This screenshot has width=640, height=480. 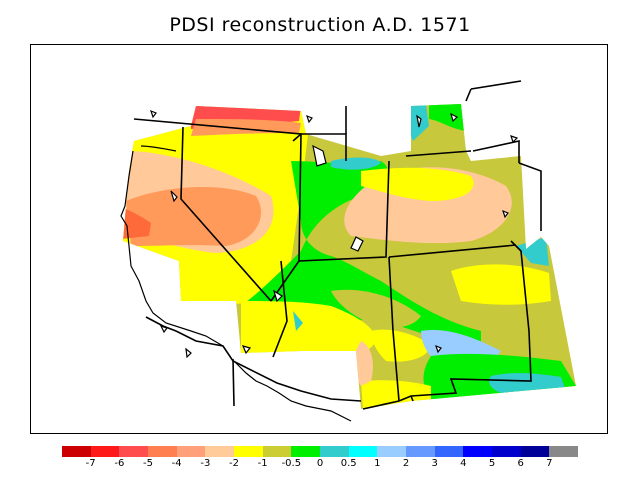 I want to click on colorbar-tick-label: 4, so click(x=463, y=463).